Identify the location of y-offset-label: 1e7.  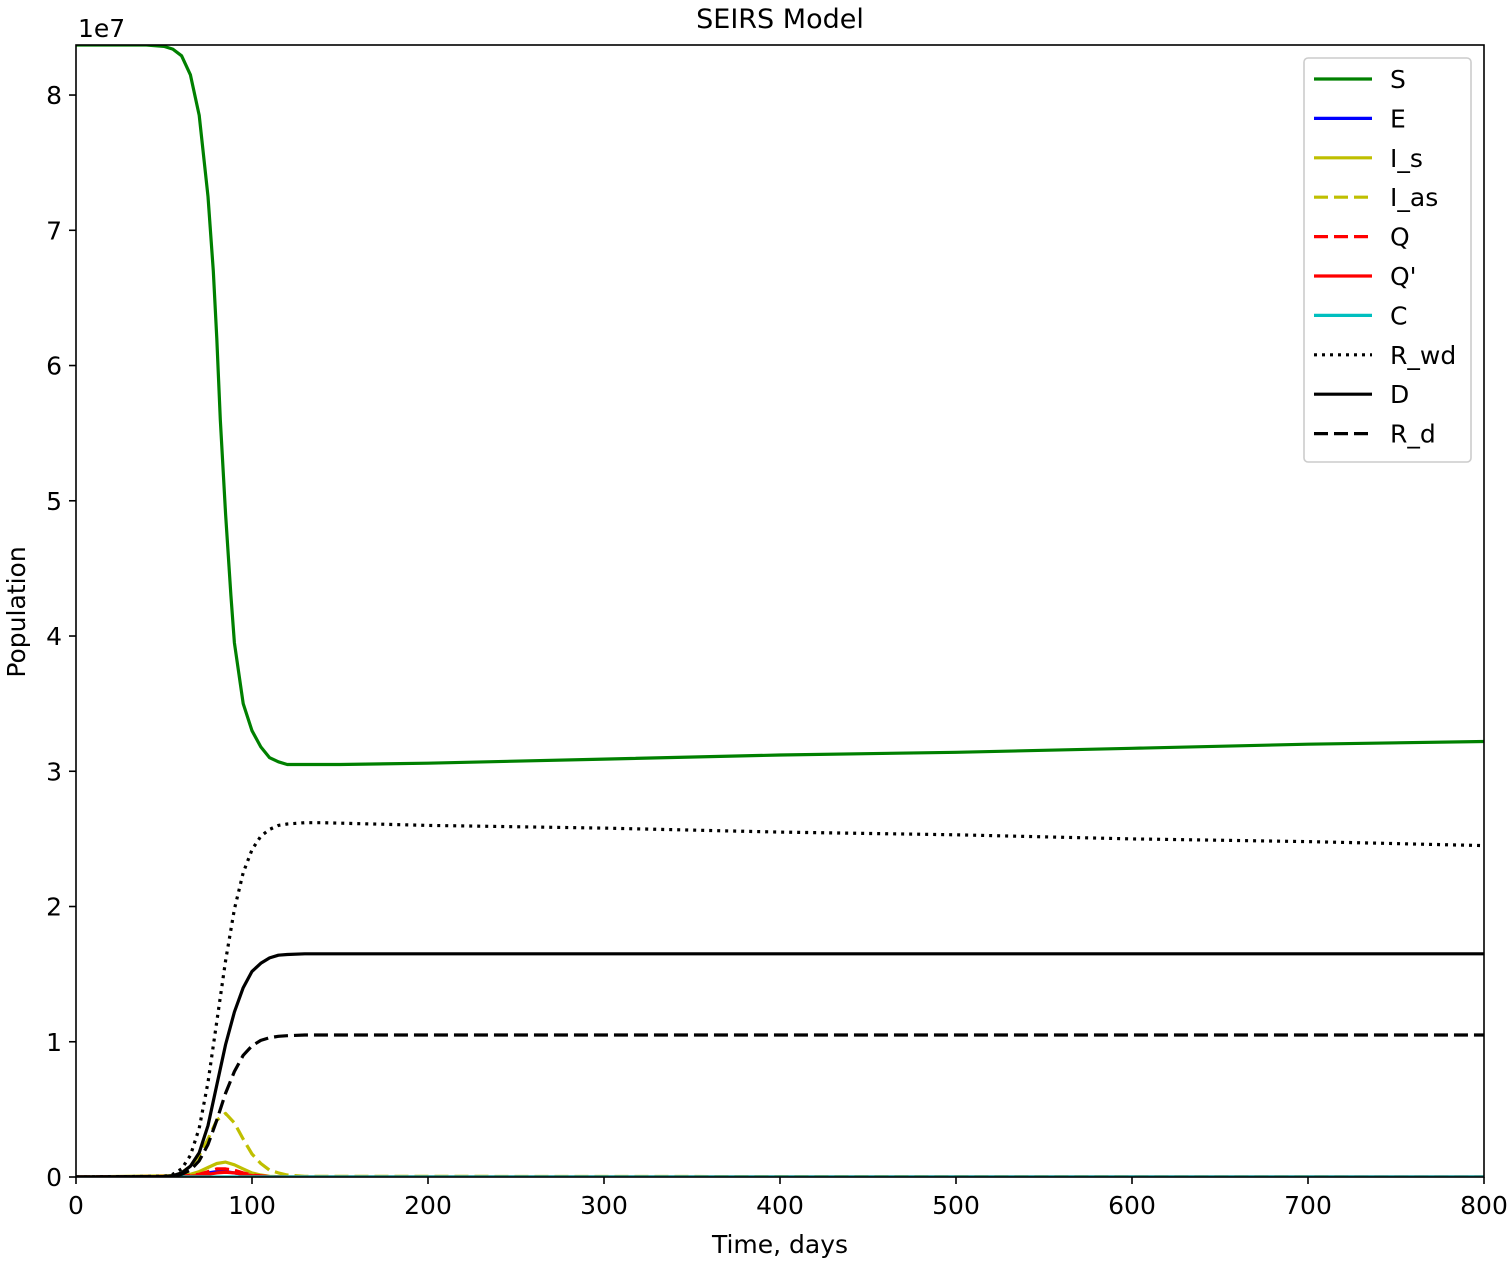
(101, 28).